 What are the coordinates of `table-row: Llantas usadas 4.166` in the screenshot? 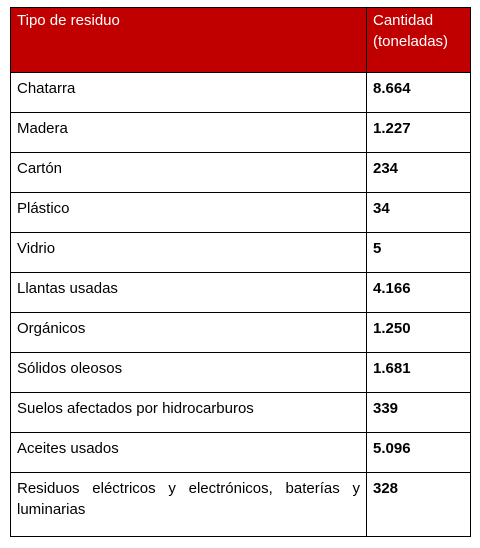 It's located at (240, 292).